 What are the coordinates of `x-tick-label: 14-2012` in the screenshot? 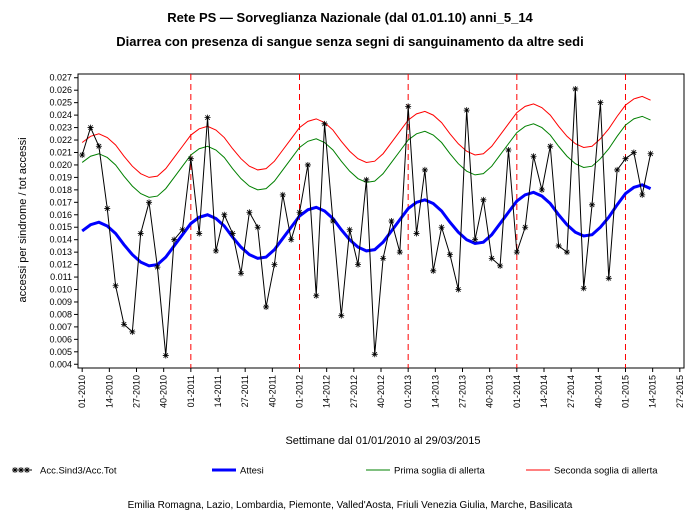 It's located at (327, 391).